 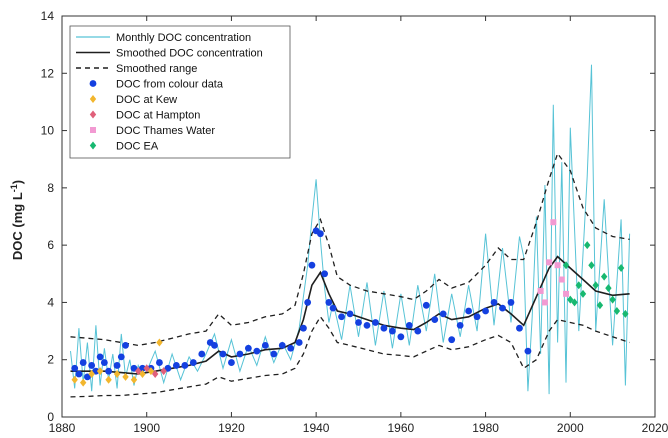 What do you see at coordinates (170, 85) in the screenshot?
I see `legend-label: DOC from colour data` at bounding box center [170, 85].